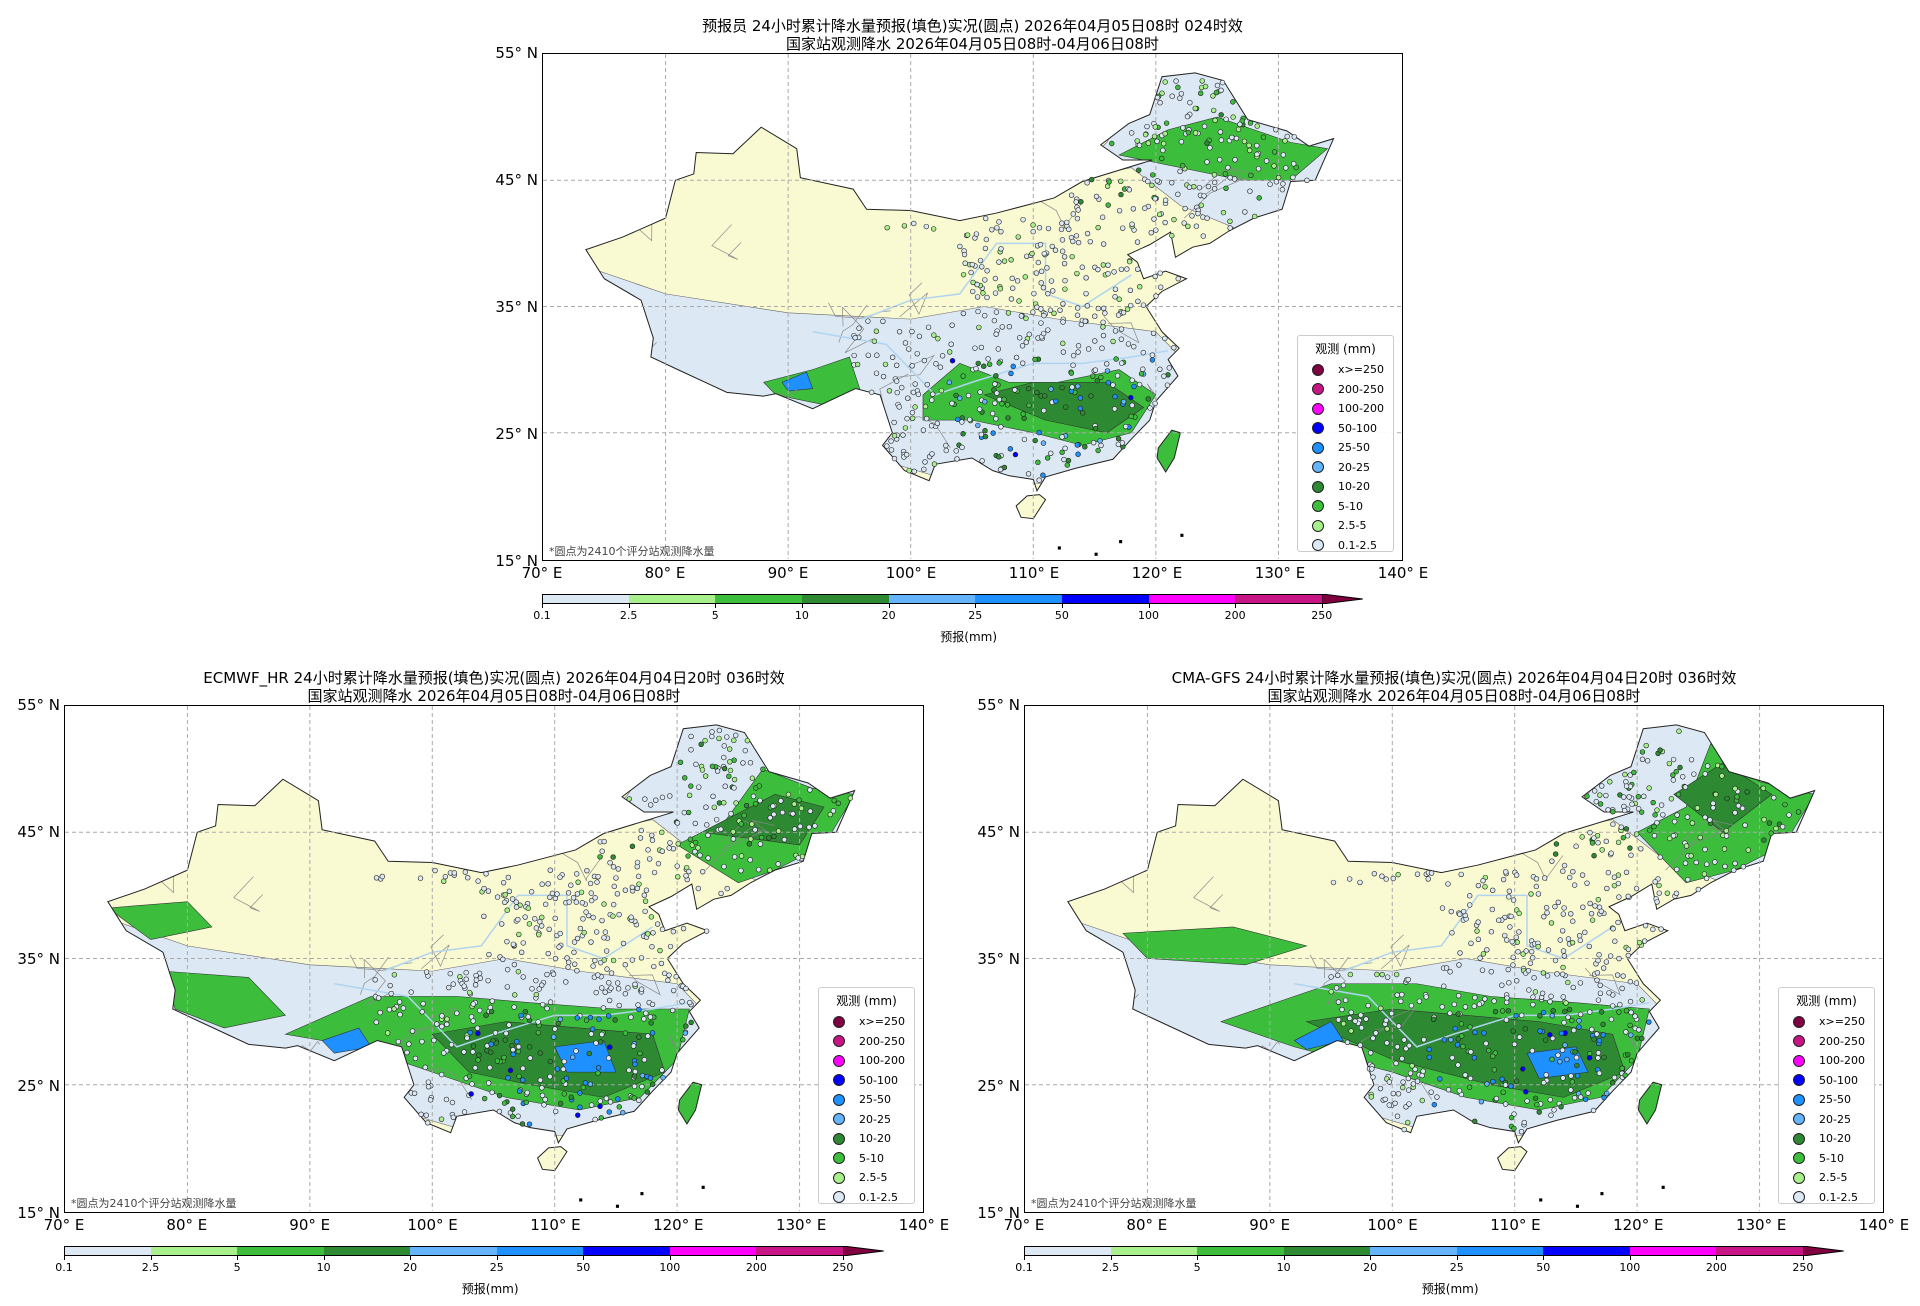 This screenshot has height=1306, width=1920. Describe the element at coordinates (1826, 1198) in the screenshot. I see `legend-item: 0.1-2.5` at that location.